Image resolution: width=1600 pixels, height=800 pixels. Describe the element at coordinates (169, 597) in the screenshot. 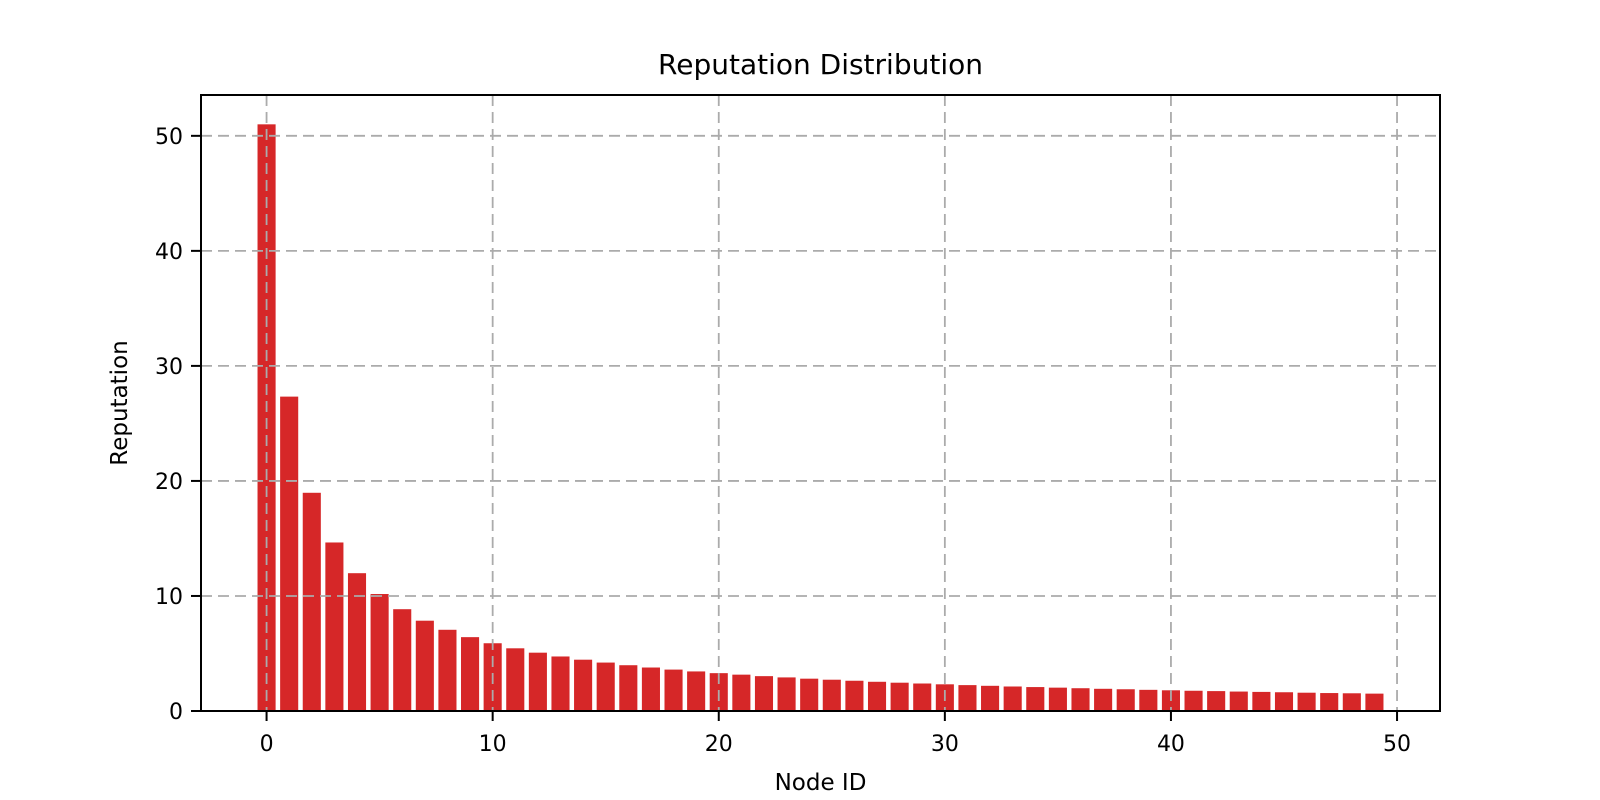

I see `y-tick-label-10: 10` at that location.